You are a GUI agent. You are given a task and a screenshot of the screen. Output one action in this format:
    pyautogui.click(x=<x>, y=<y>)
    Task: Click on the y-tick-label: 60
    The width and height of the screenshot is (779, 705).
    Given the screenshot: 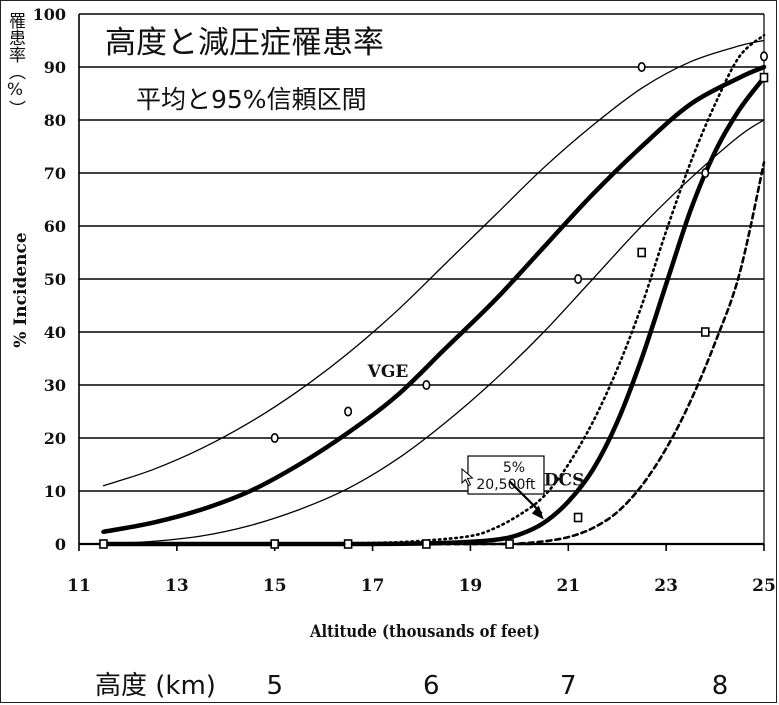 What is the action you would take?
    pyautogui.click(x=55, y=226)
    